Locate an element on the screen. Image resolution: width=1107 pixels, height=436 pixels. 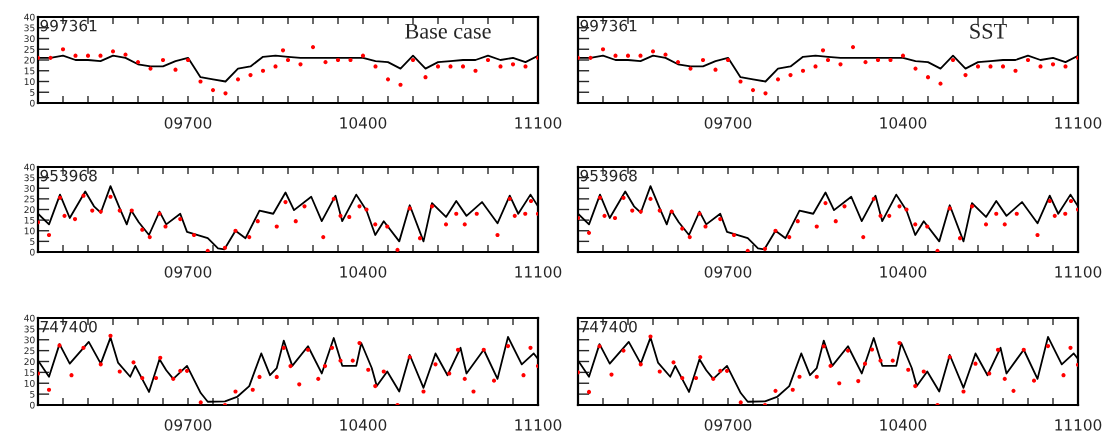
chart-title: 747400 is located at coordinates (608, 326).